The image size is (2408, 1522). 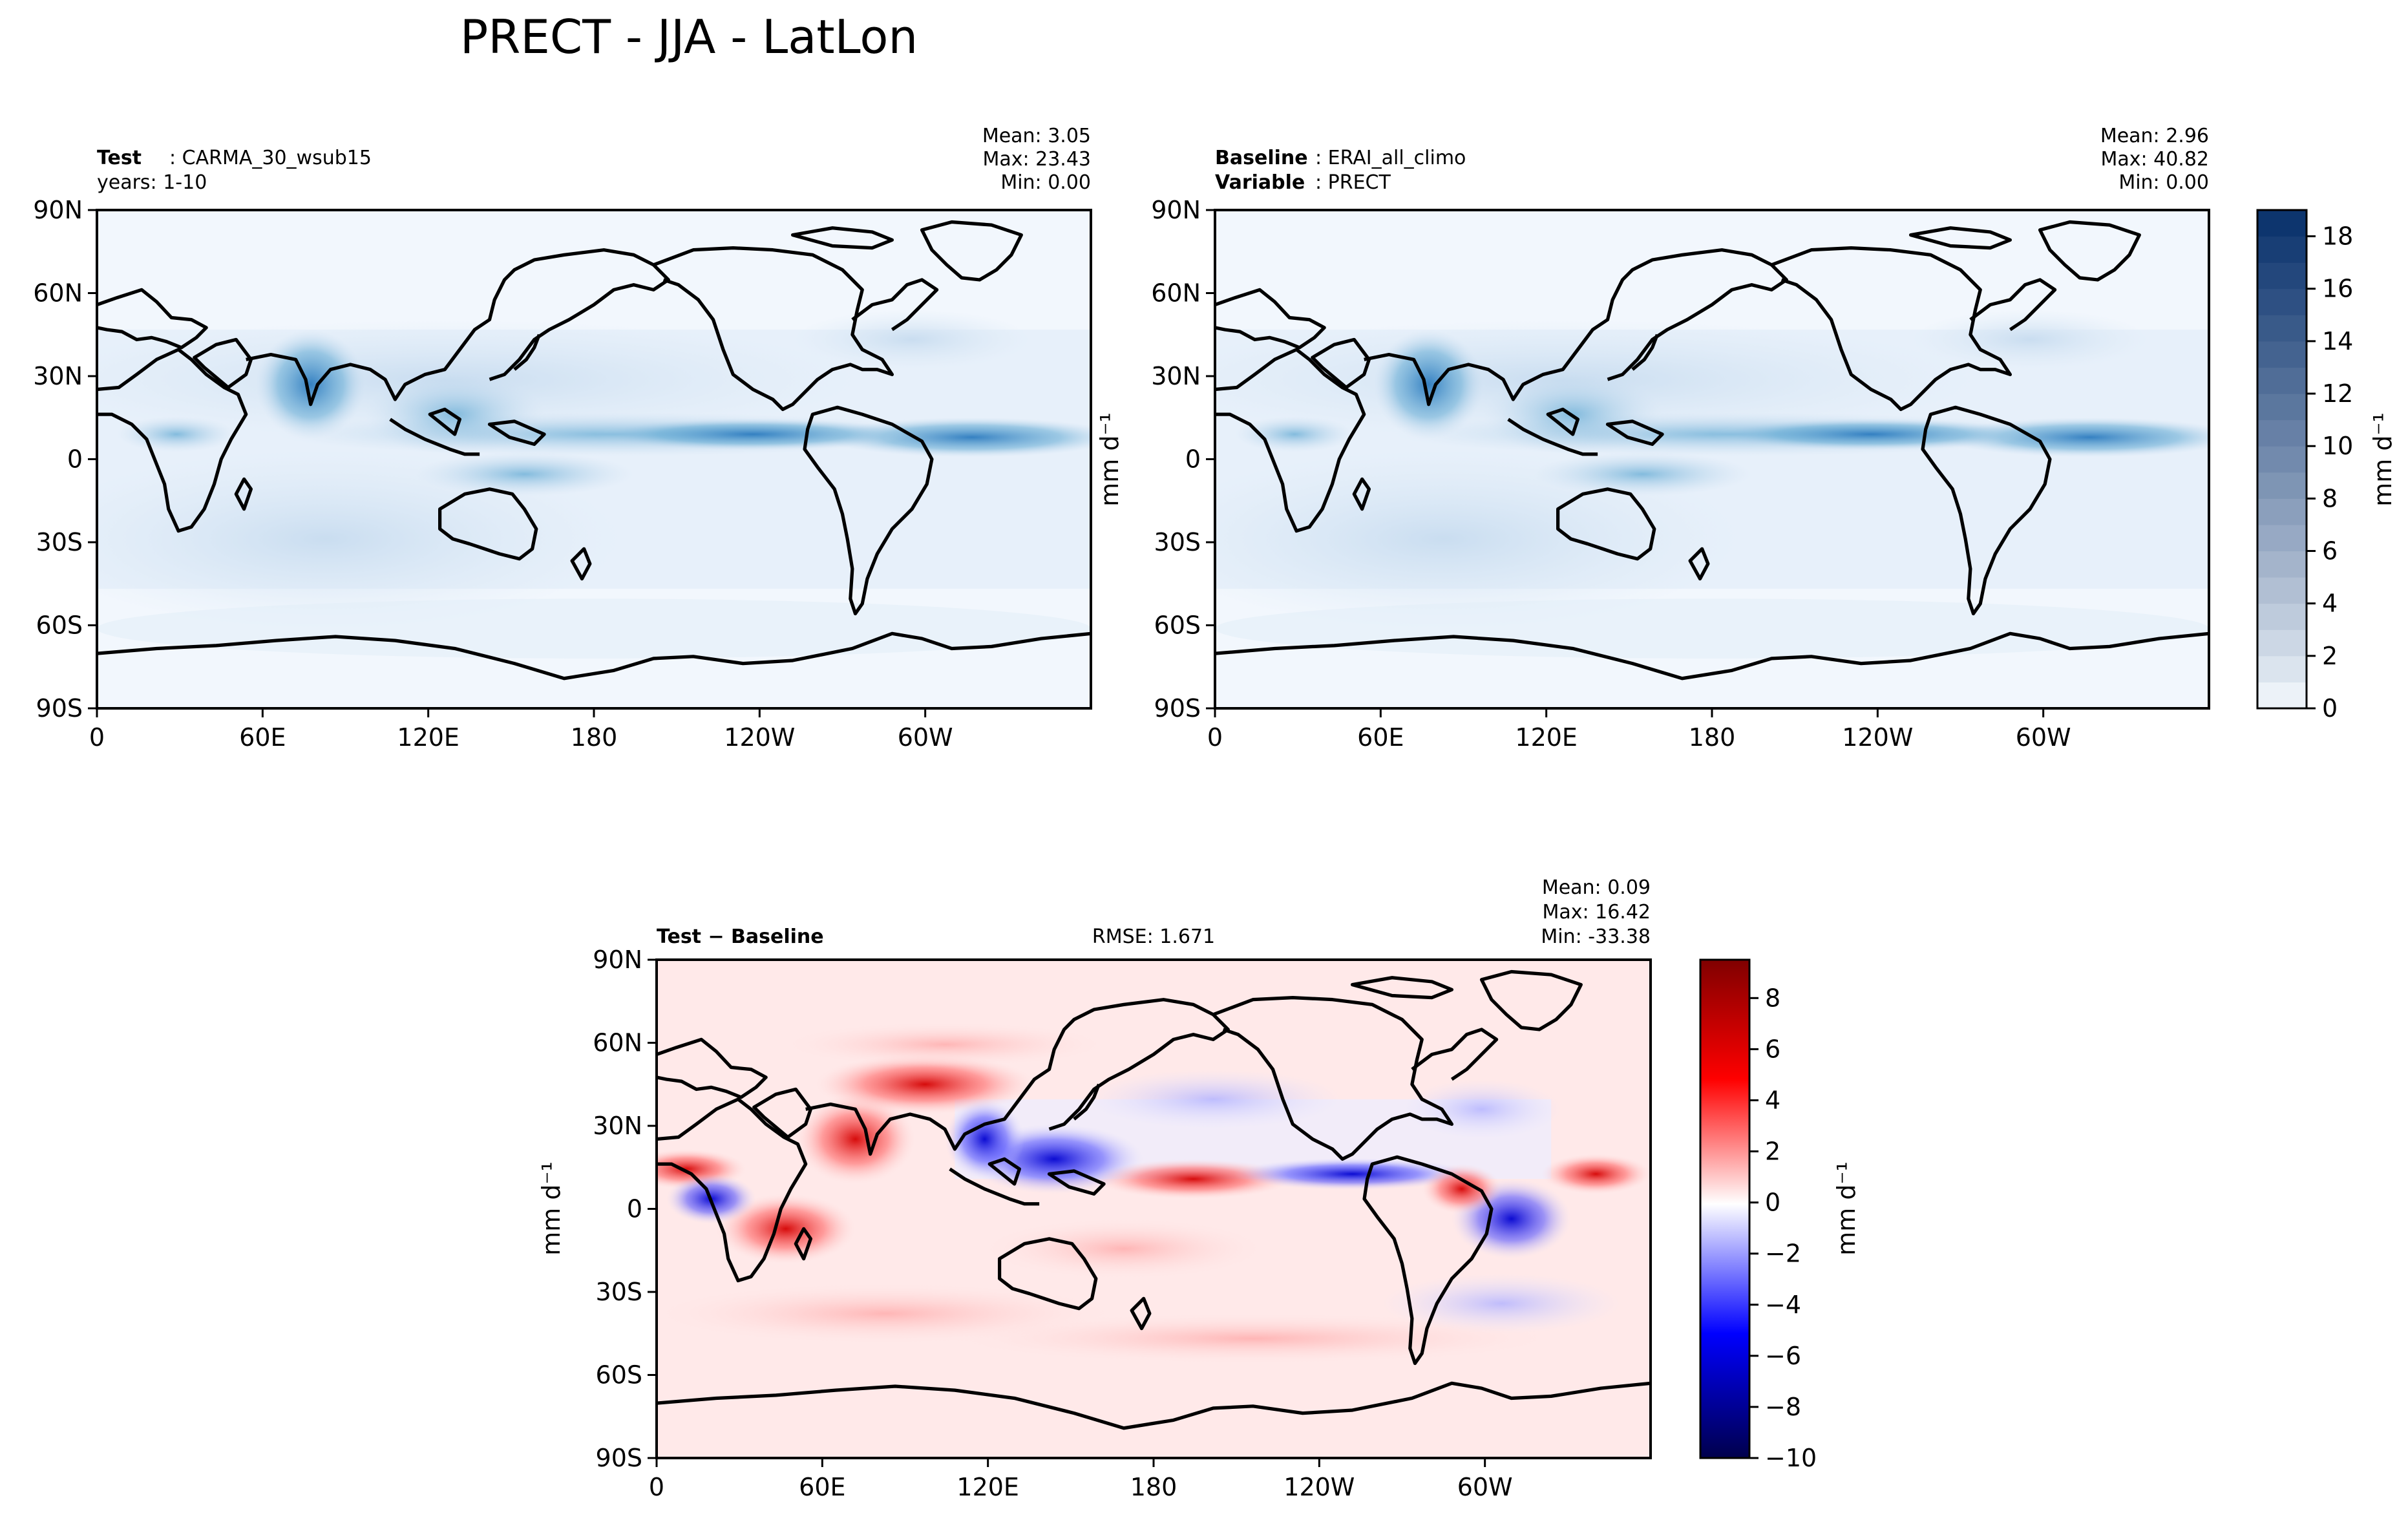 I want to click on colorbar-main-tick-label: 16, so click(x=2337, y=289).